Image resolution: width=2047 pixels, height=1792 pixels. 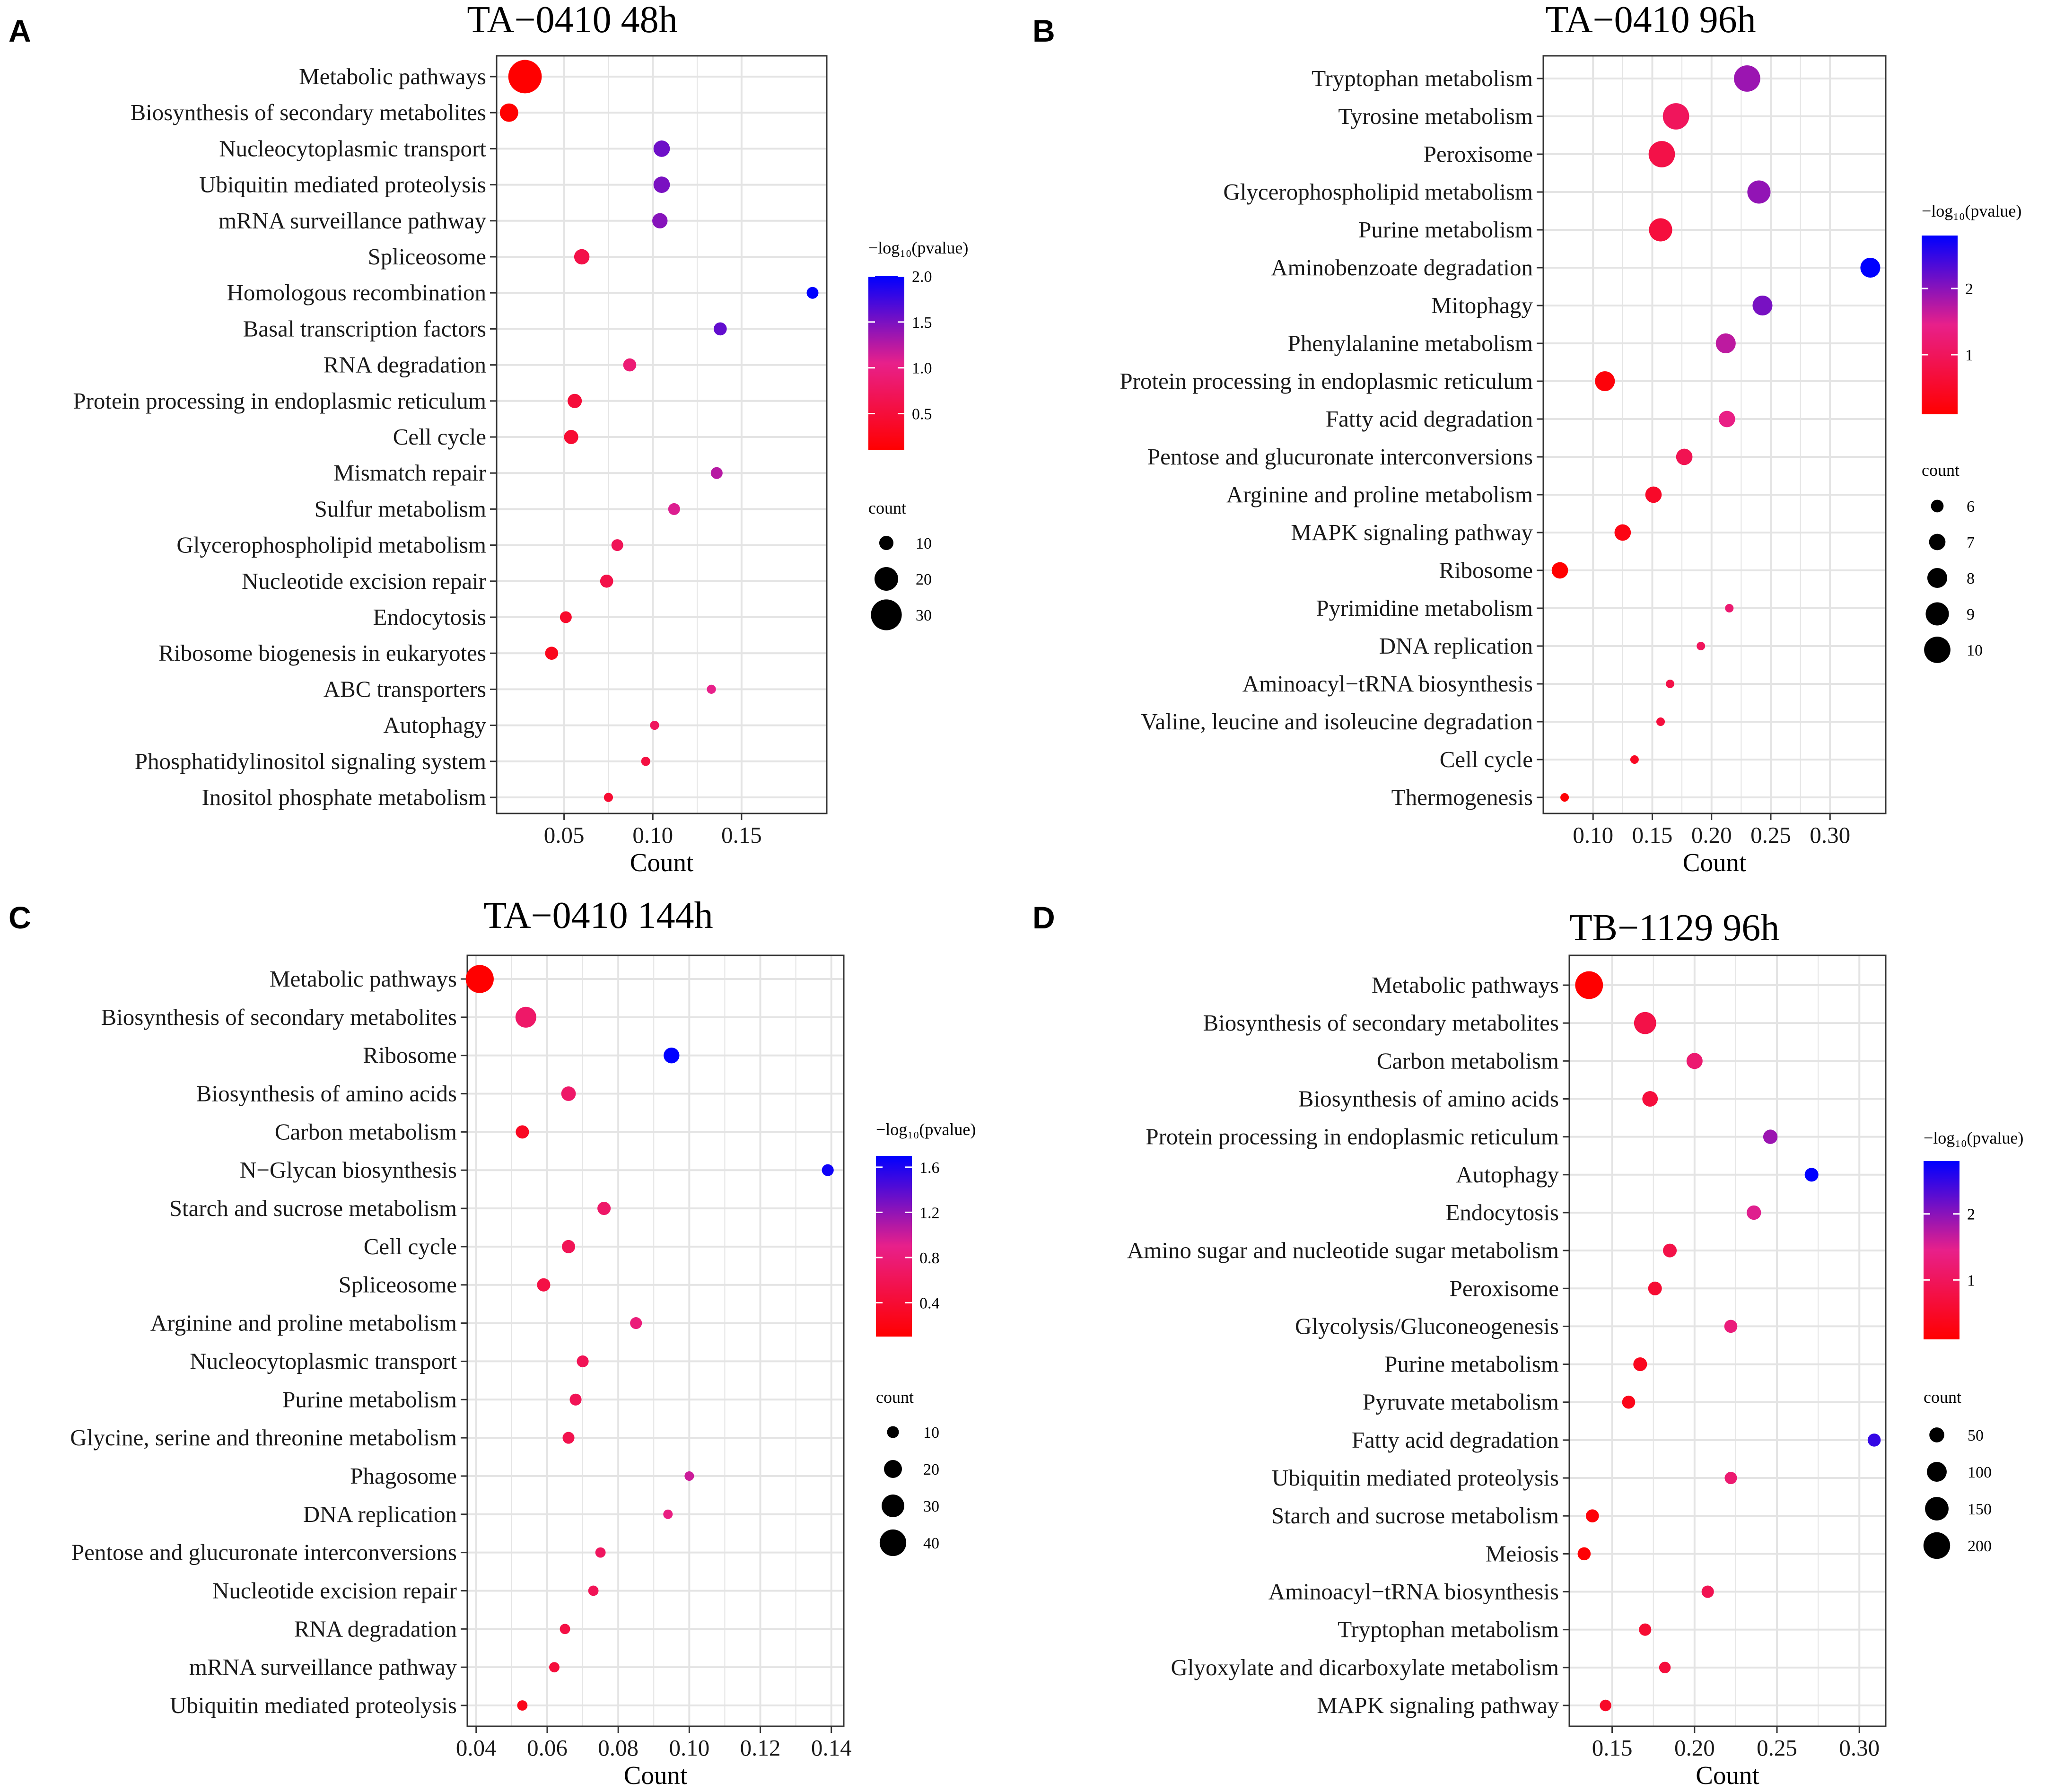 What do you see at coordinates (1976, 1436) in the screenshot?
I see `size-legend-label: 50` at bounding box center [1976, 1436].